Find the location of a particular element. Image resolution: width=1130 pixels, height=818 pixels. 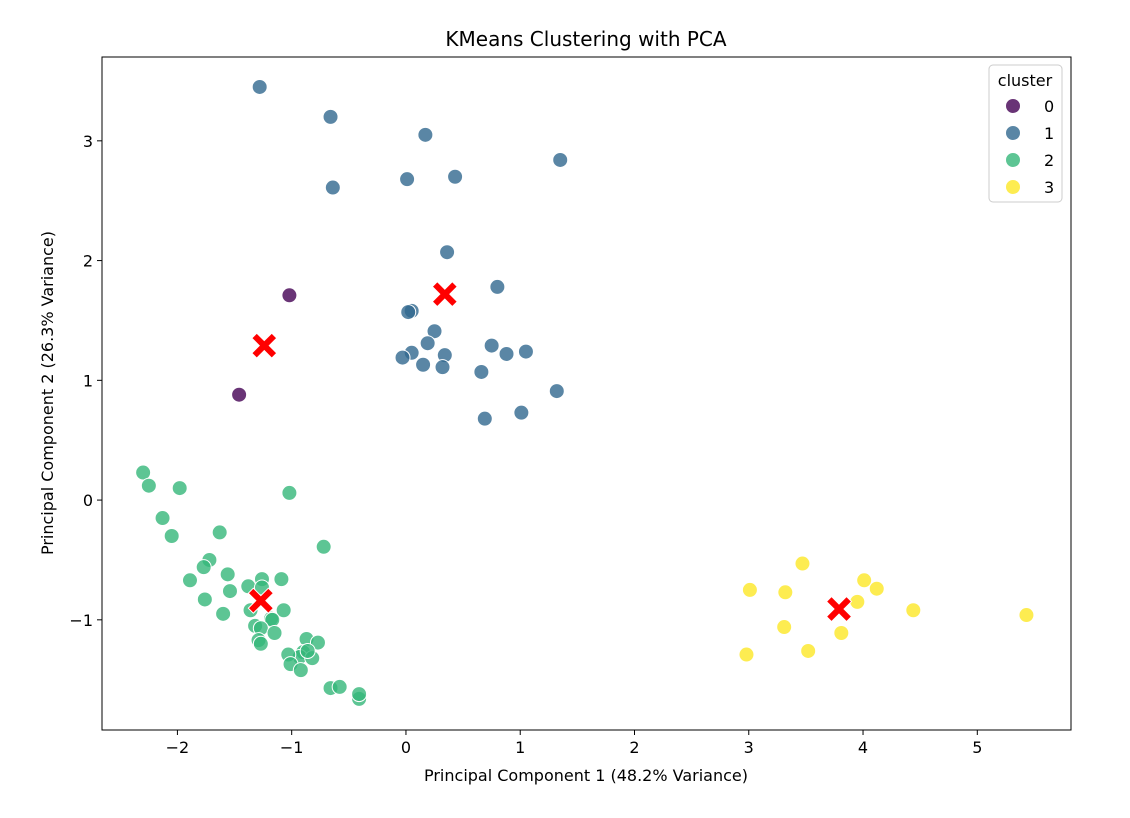

y-tick-label: 0 is located at coordinates (88, 500).